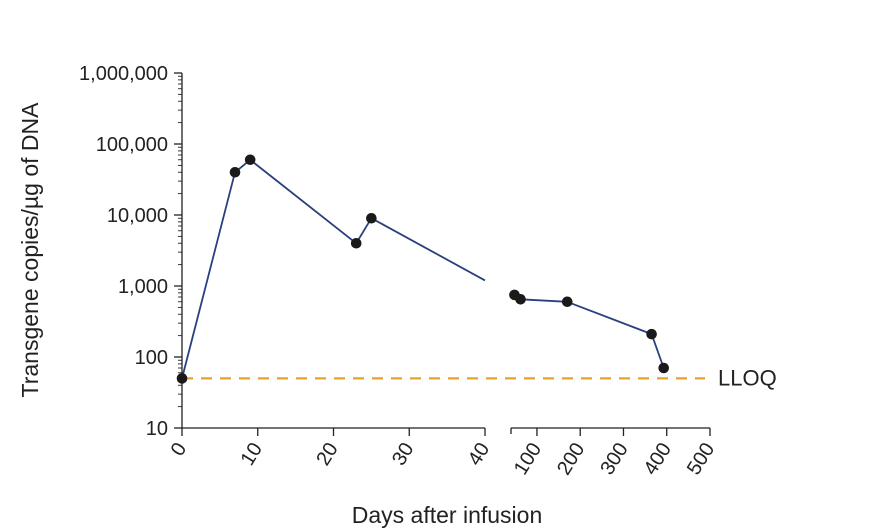 This screenshot has width=869, height=532. Describe the element at coordinates (447, 515) in the screenshot. I see `x-axis-title: Days after infusion` at that location.